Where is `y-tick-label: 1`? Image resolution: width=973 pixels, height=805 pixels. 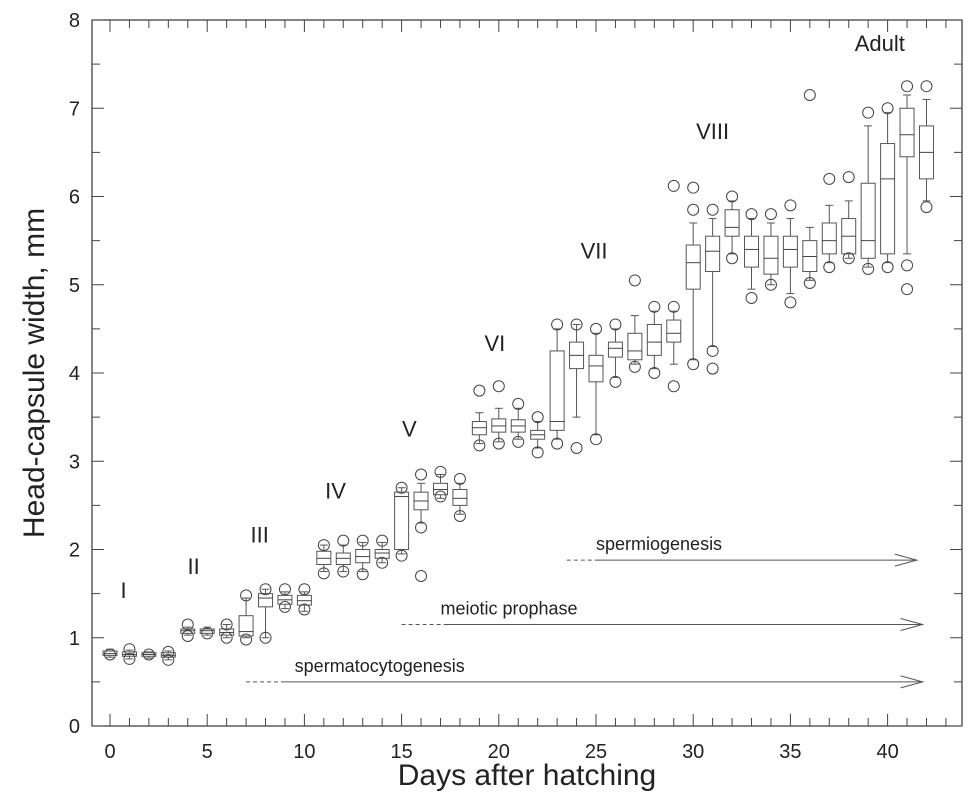 y-tick-label: 1 is located at coordinates (74, 639).